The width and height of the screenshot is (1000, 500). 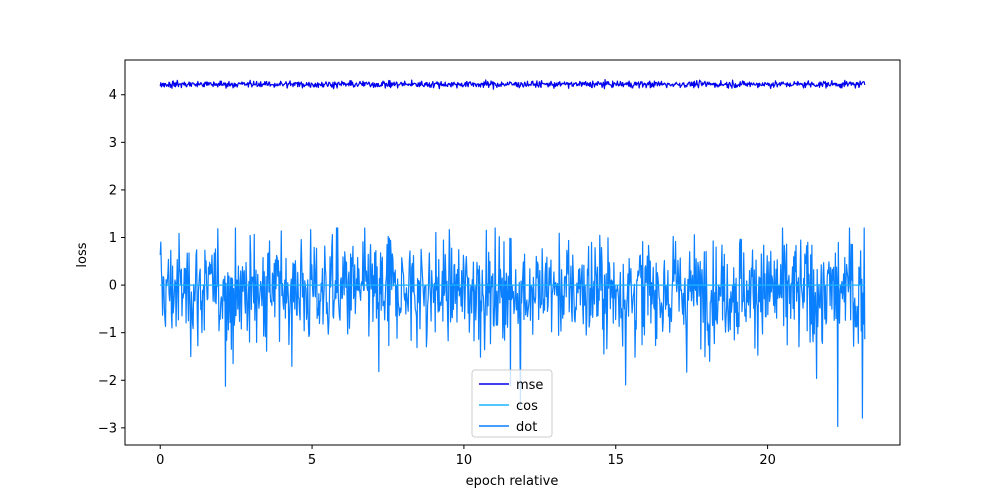 What do you see at coordinates (113, 143) in the screenshot?
I see `y-tick-label: 3` at bounding box center [113, 143].